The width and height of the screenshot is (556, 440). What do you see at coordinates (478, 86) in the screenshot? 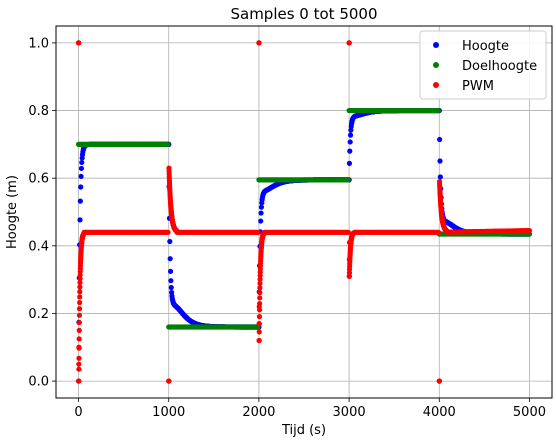
I see `legend-label: PWM` at bounding box center [478, 86].